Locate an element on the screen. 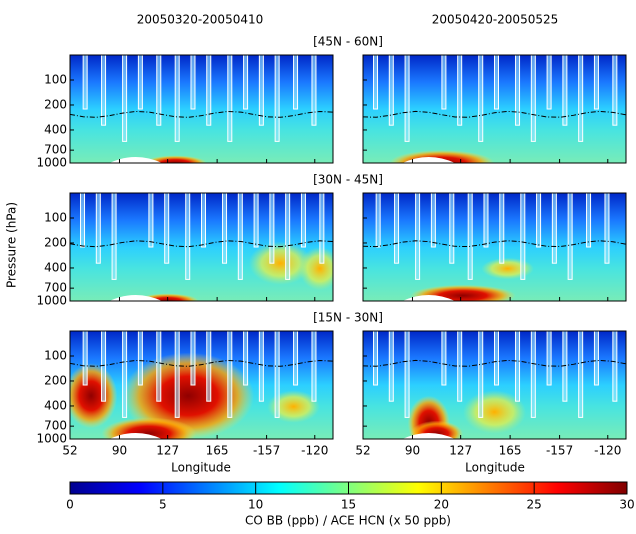 This screenshot has width=636, height=534. row-title: [45N - 60N] is located at coordinates (348, 42).